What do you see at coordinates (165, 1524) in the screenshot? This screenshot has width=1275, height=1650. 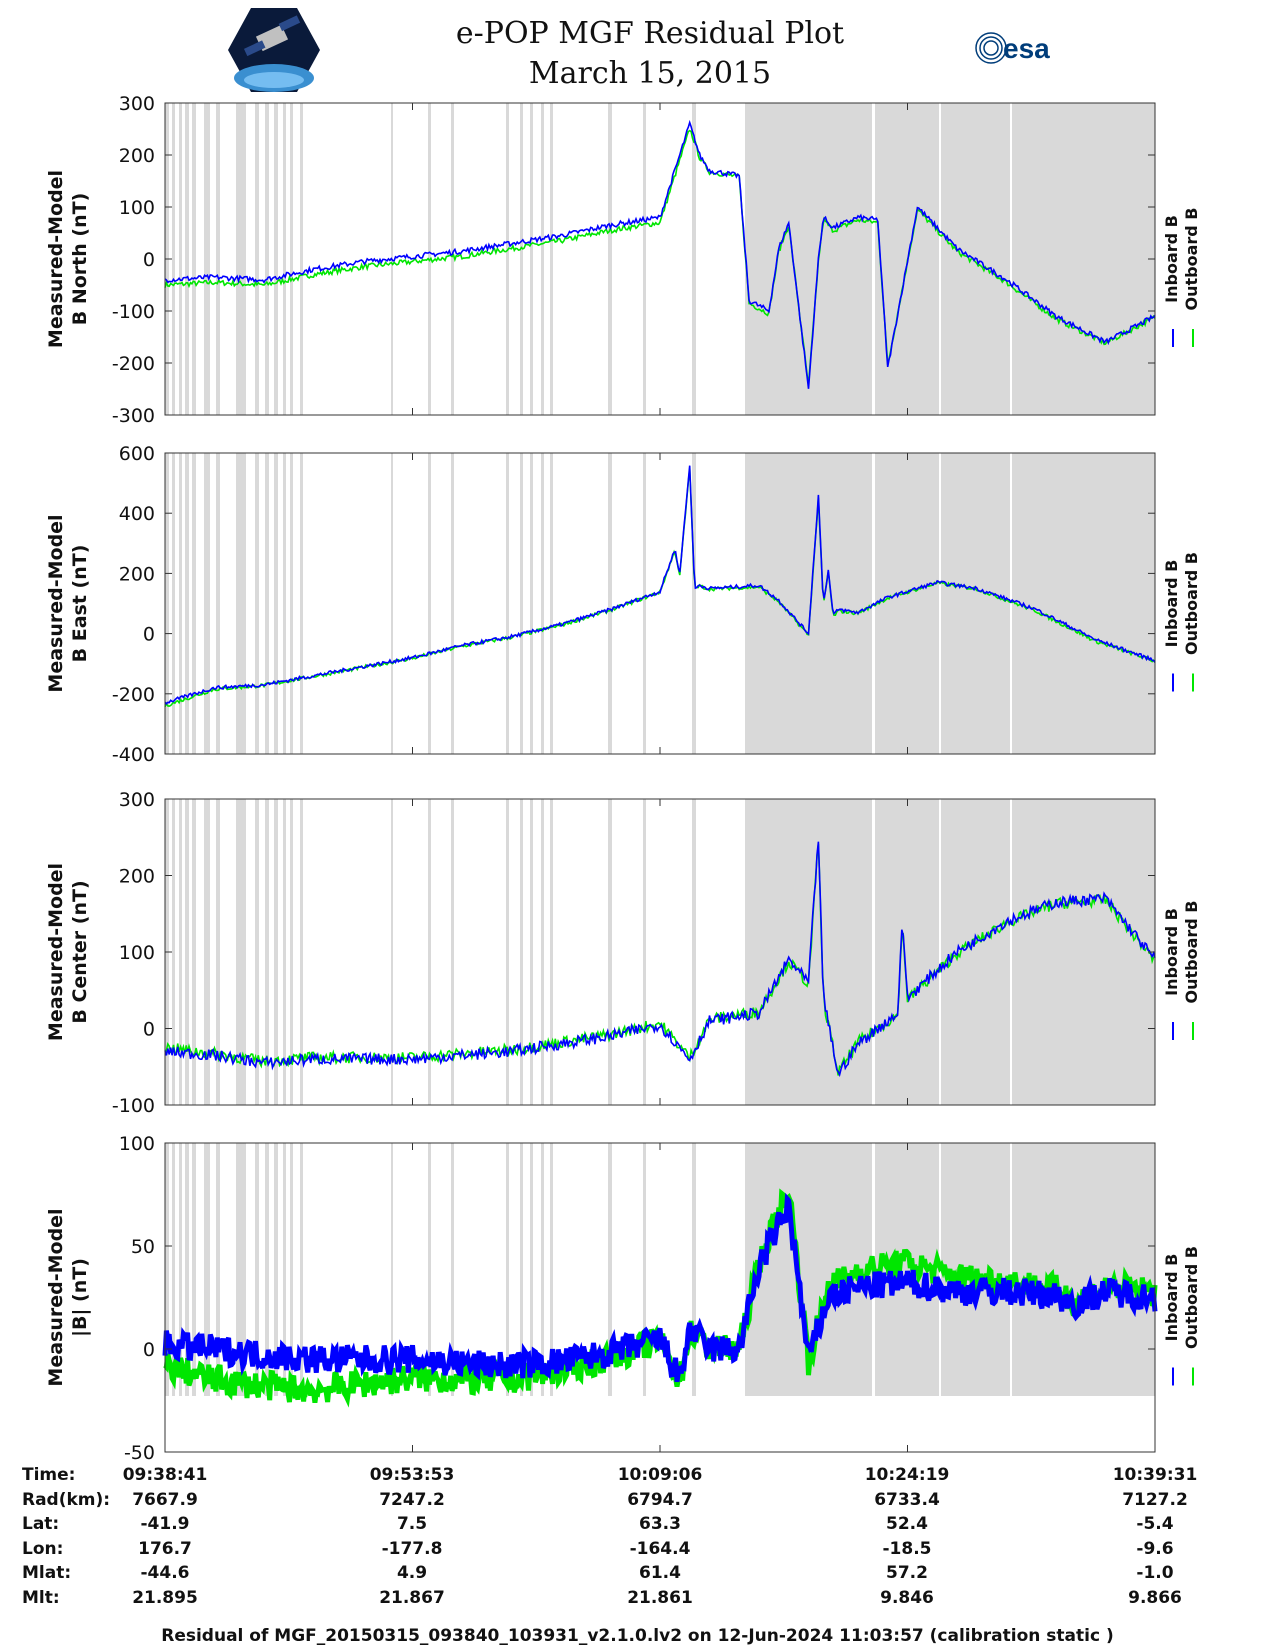 I see `ephemeris-value: -41.9` at bounding box center [165, 1524].